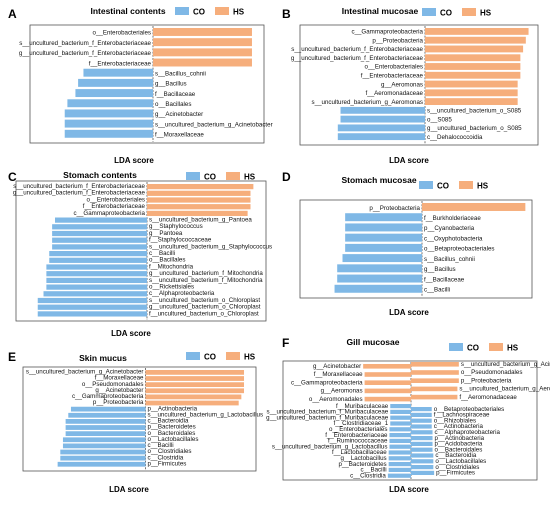 The height and width of the screenshot is (505, 550). I want to click on bar-label-co: f__Staphylococcaceae, so click(180, 240).